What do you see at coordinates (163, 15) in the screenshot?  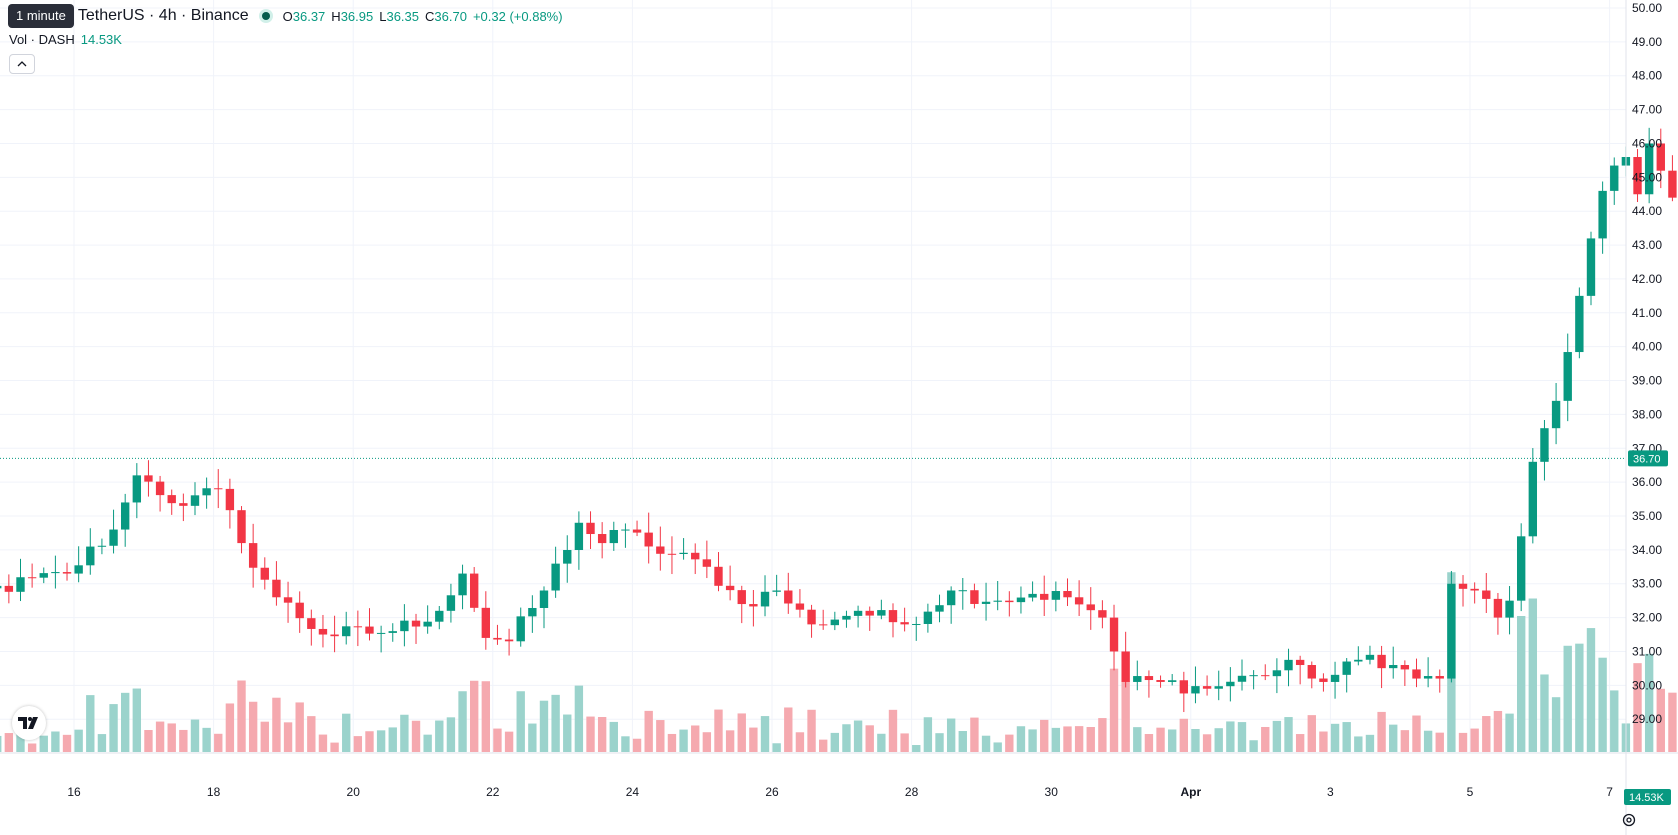 I see `symbol-title: TetherUS · 4h · Binance` at bounding box center [163, 15].